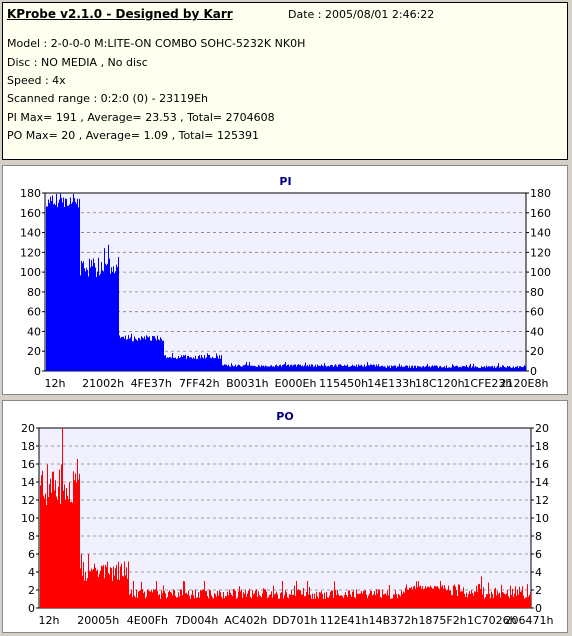 The width and height of the screenshot is (572, 636). Describe the element at coordinates (542, 446) in the screenshot. I see `y-tick-label-right: 18` at that location.